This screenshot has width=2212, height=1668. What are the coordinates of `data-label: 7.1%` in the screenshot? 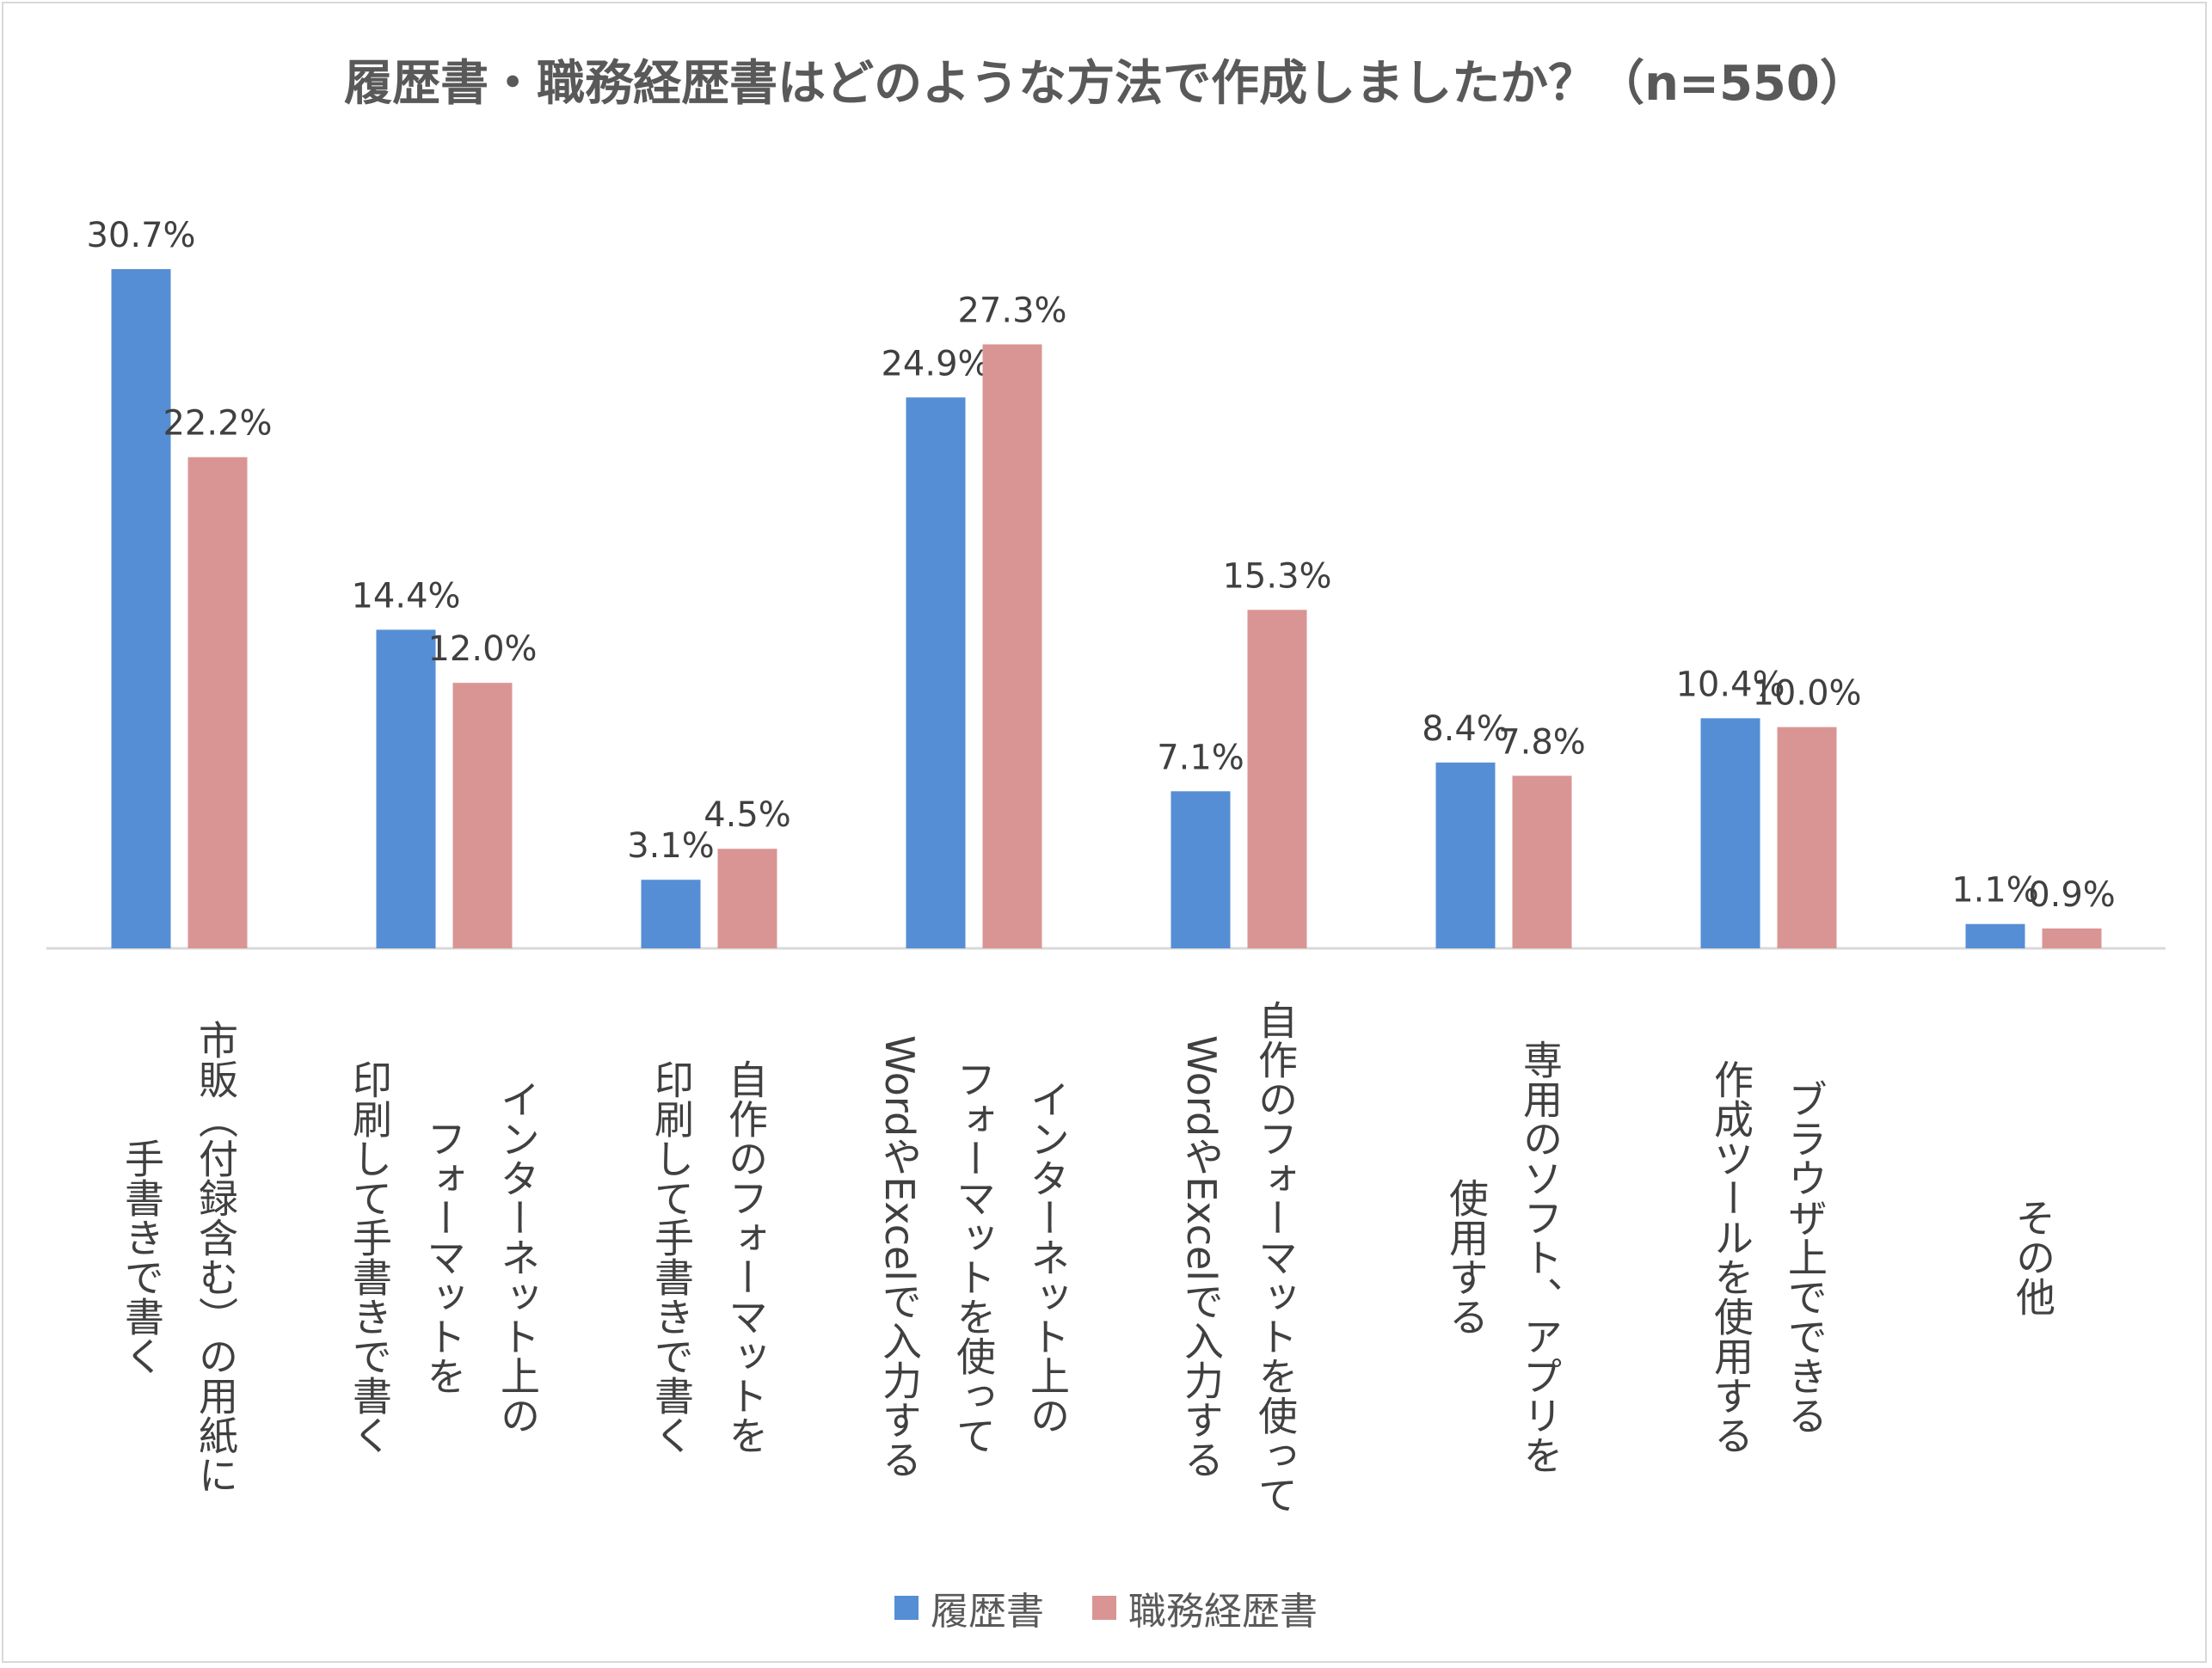 It's located at (1200, 758).